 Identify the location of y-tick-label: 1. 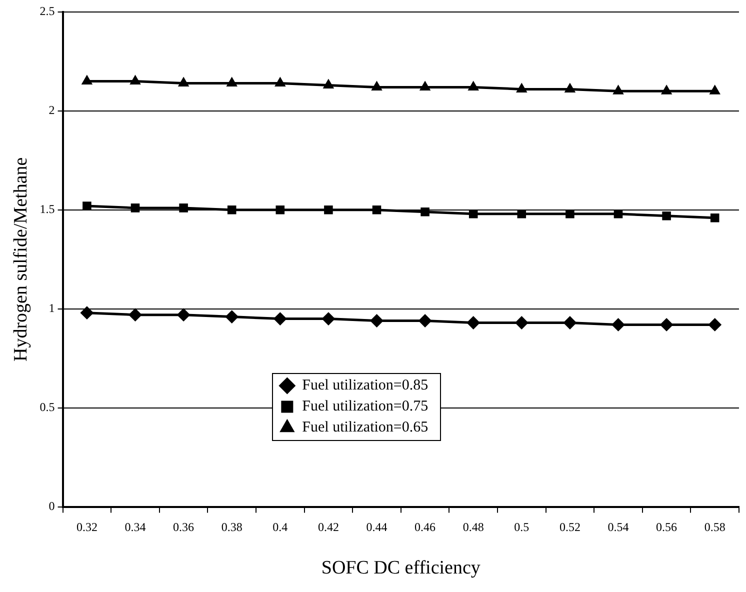
(51, 308).